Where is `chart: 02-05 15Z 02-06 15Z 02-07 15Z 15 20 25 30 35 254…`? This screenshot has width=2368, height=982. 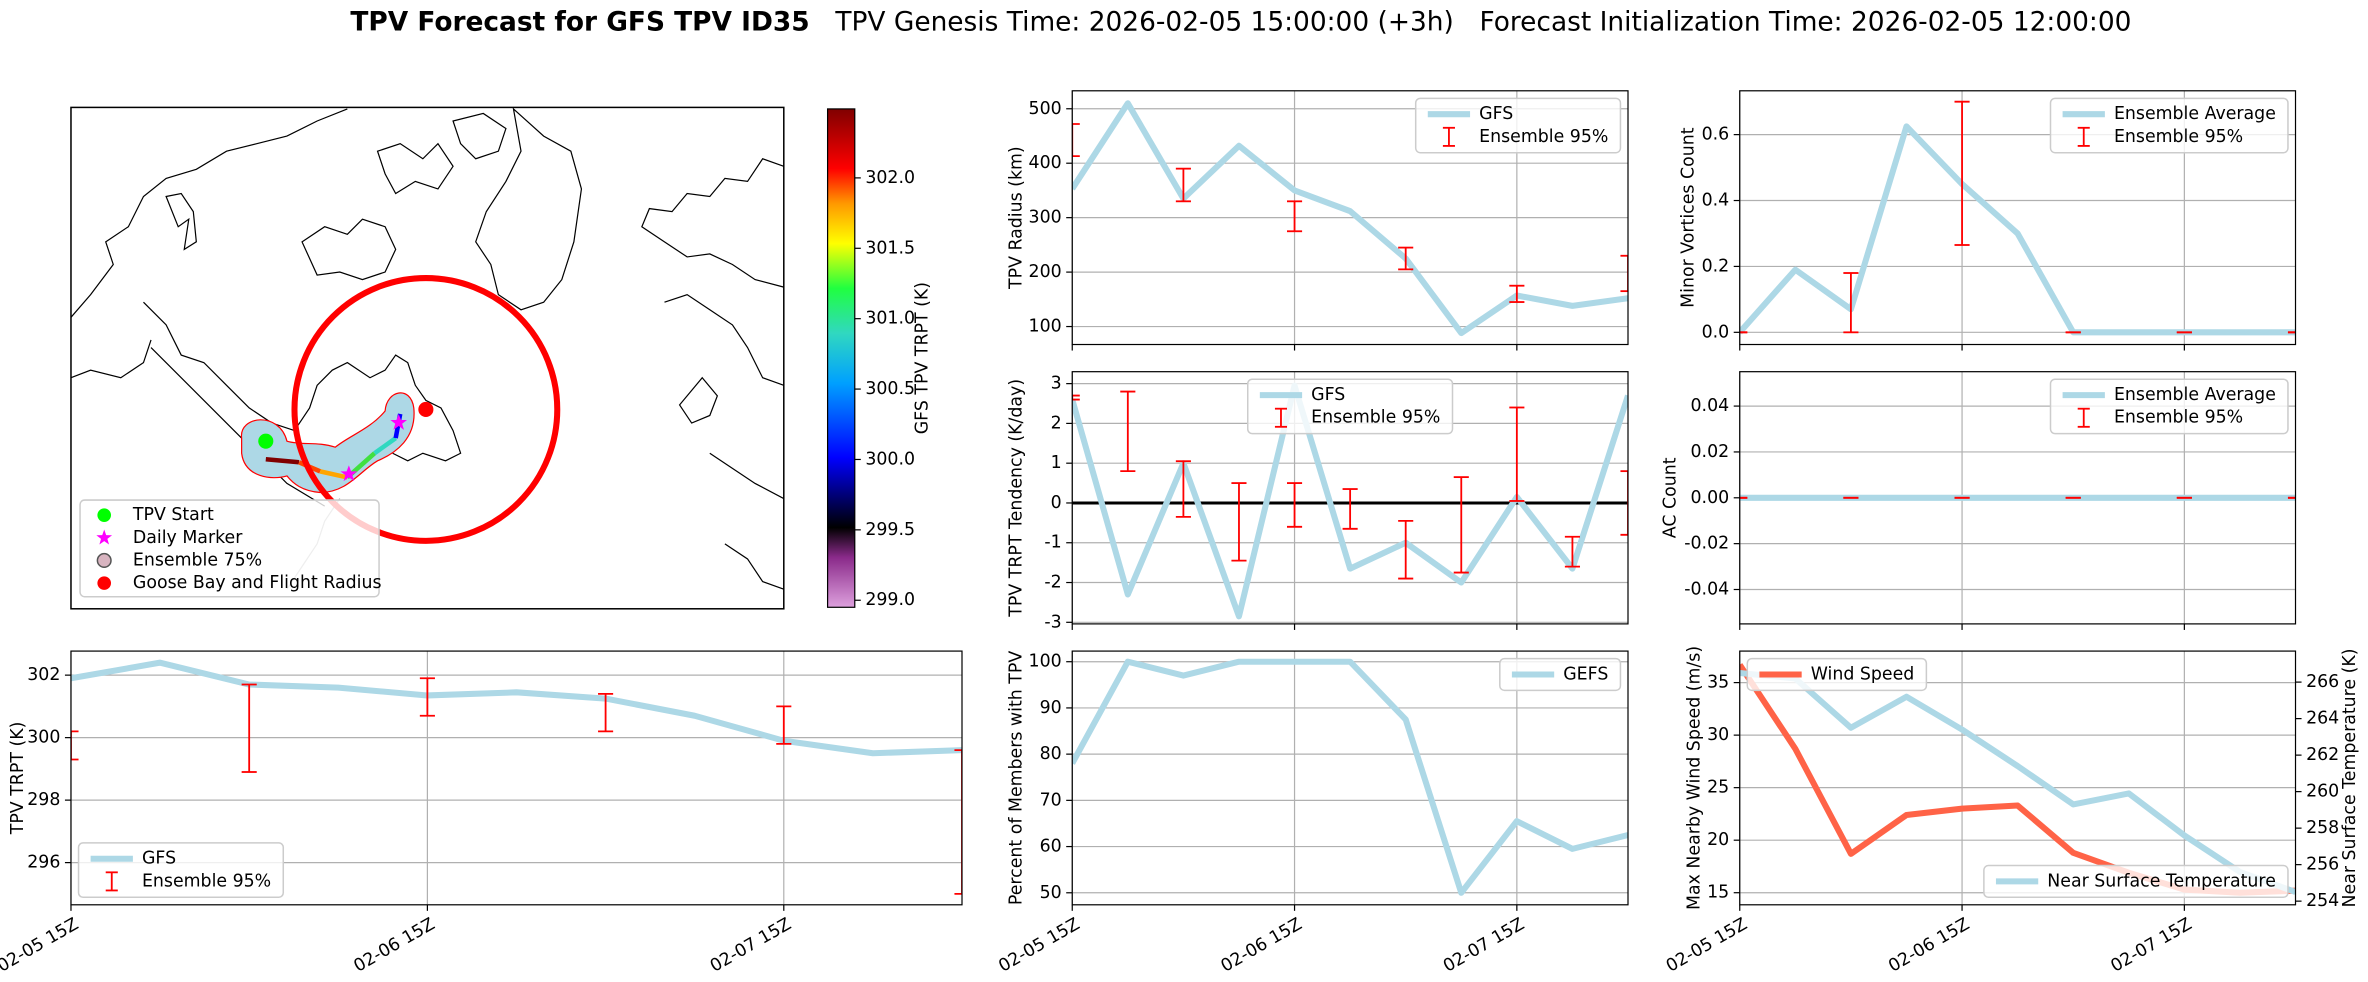
chart: 02-05 15Z 02-06 15Z 02-07 15Z 15 20 25 30 35 254… is located at coordinates (2011, 811).